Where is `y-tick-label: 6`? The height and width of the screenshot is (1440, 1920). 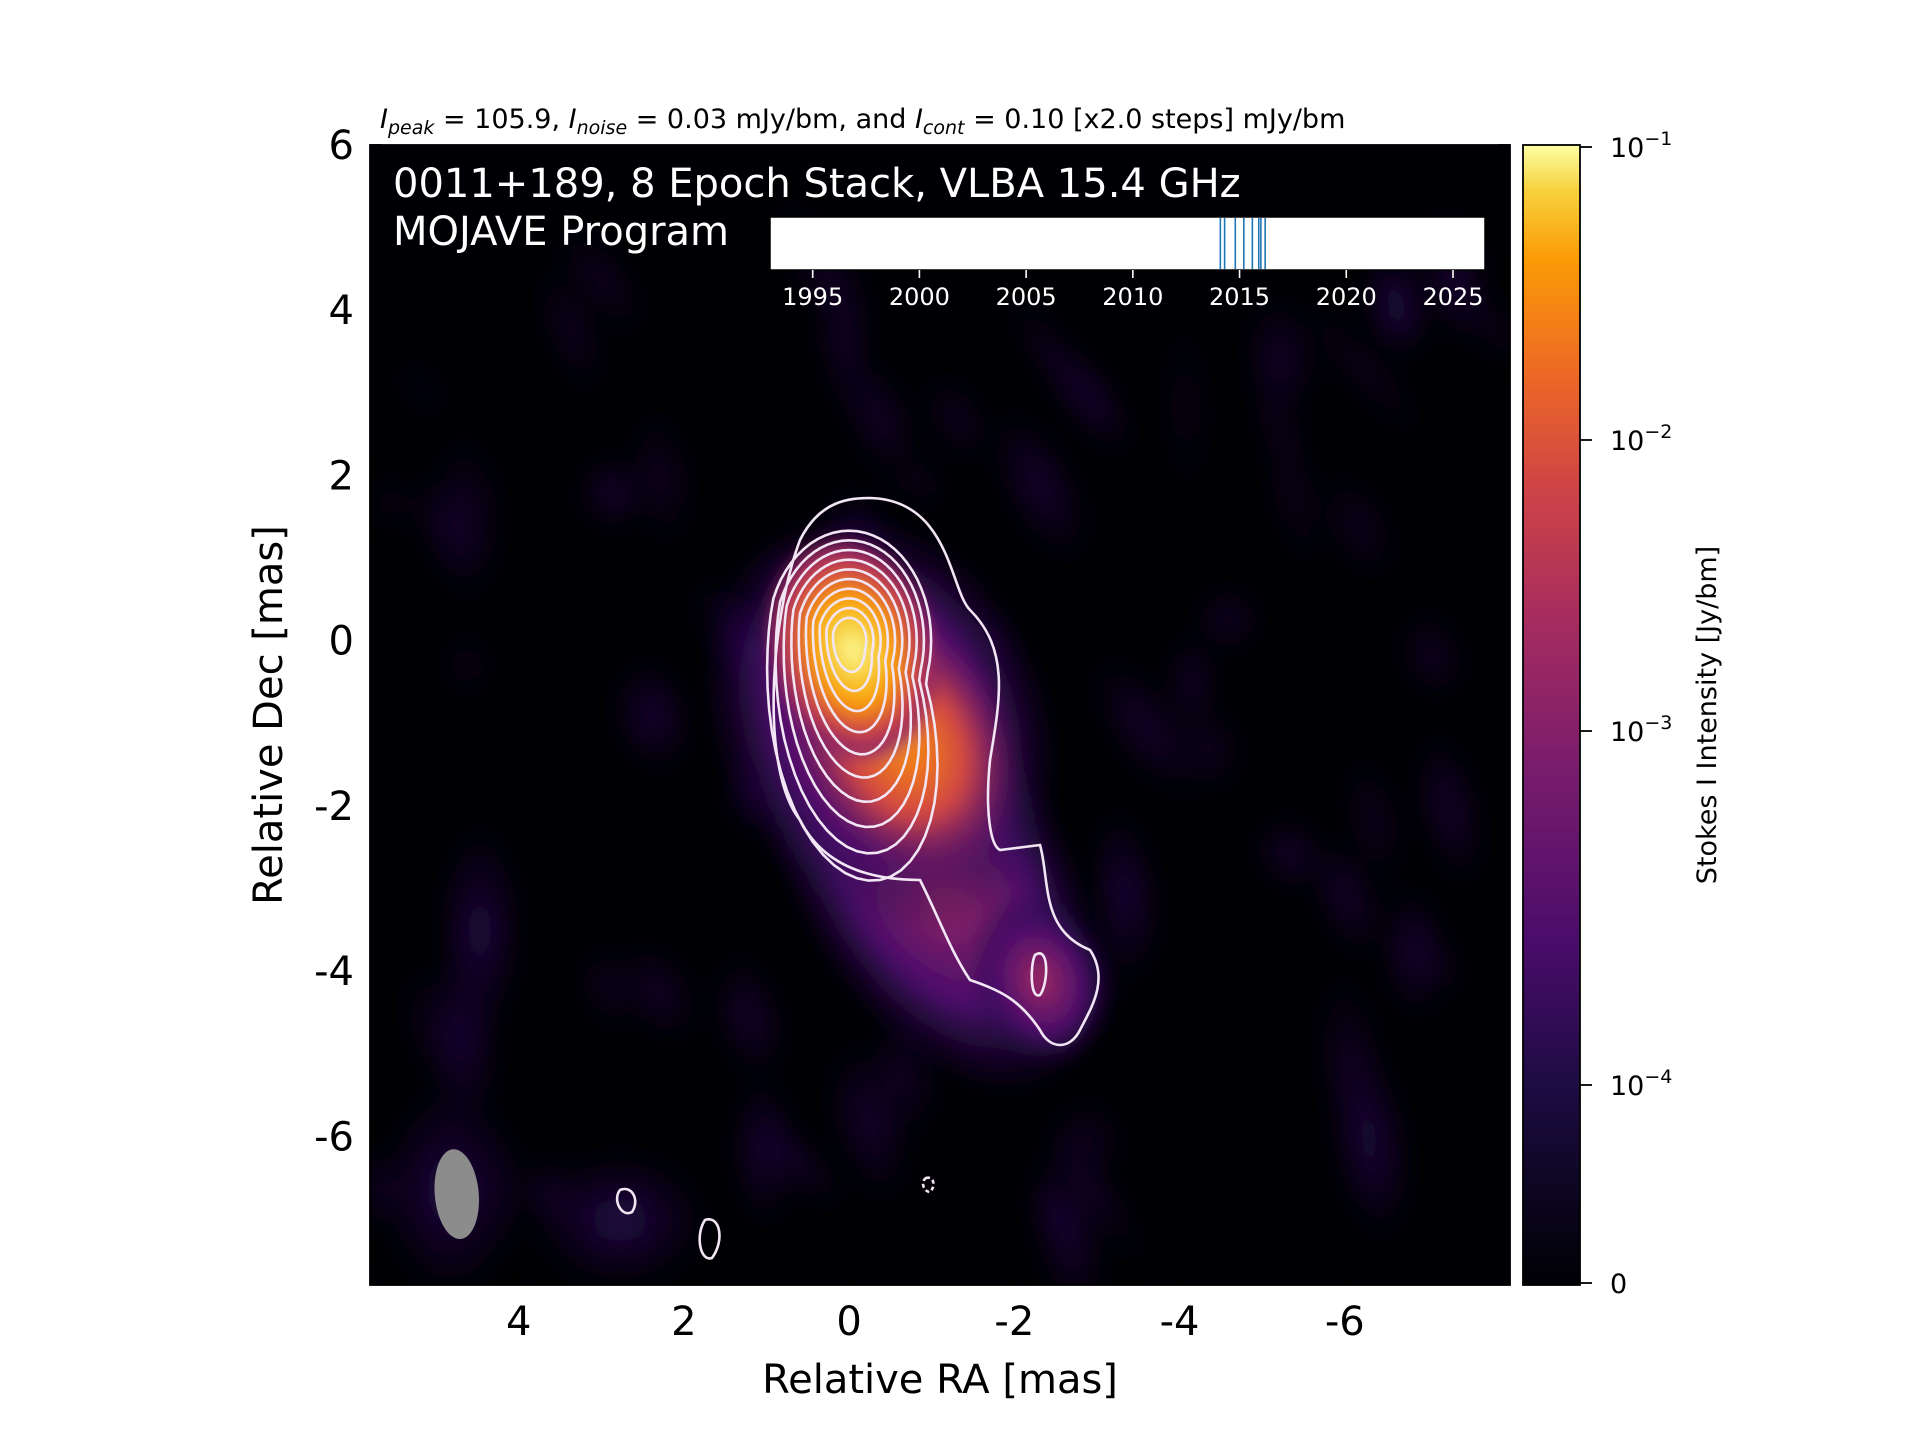 y-tick-label: 6 is located at coordinates (341, 146).